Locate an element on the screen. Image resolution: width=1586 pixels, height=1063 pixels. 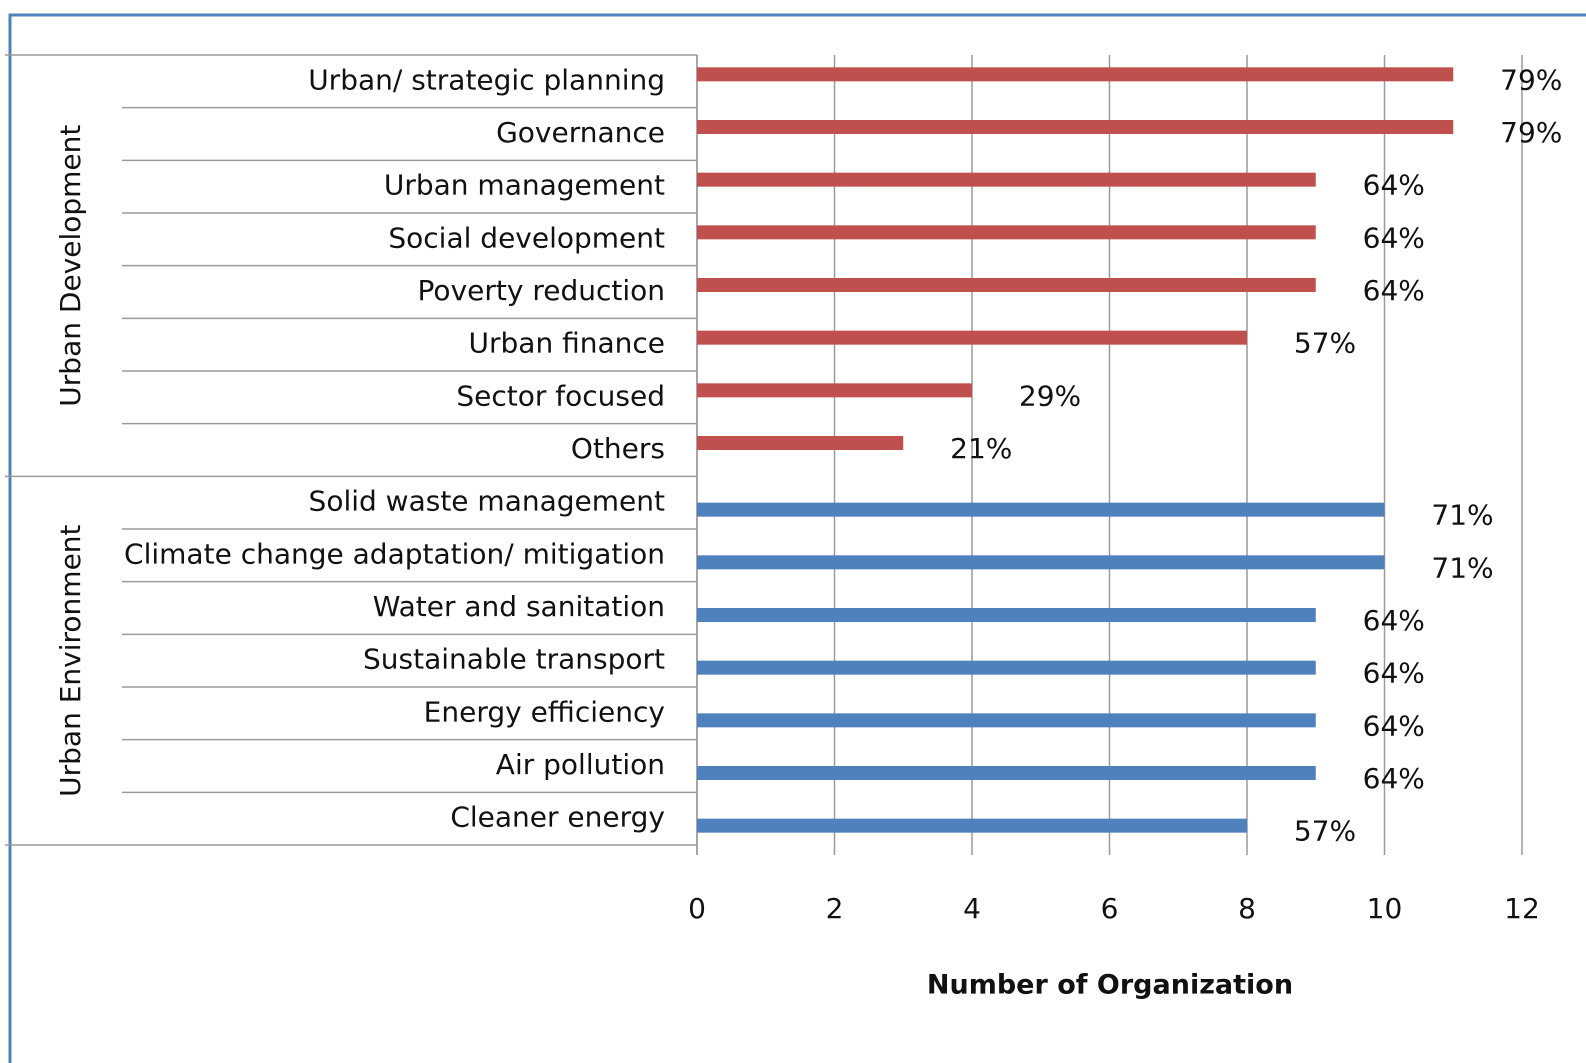
y-tick-label: Urban management is located at coordinates (524, 185).